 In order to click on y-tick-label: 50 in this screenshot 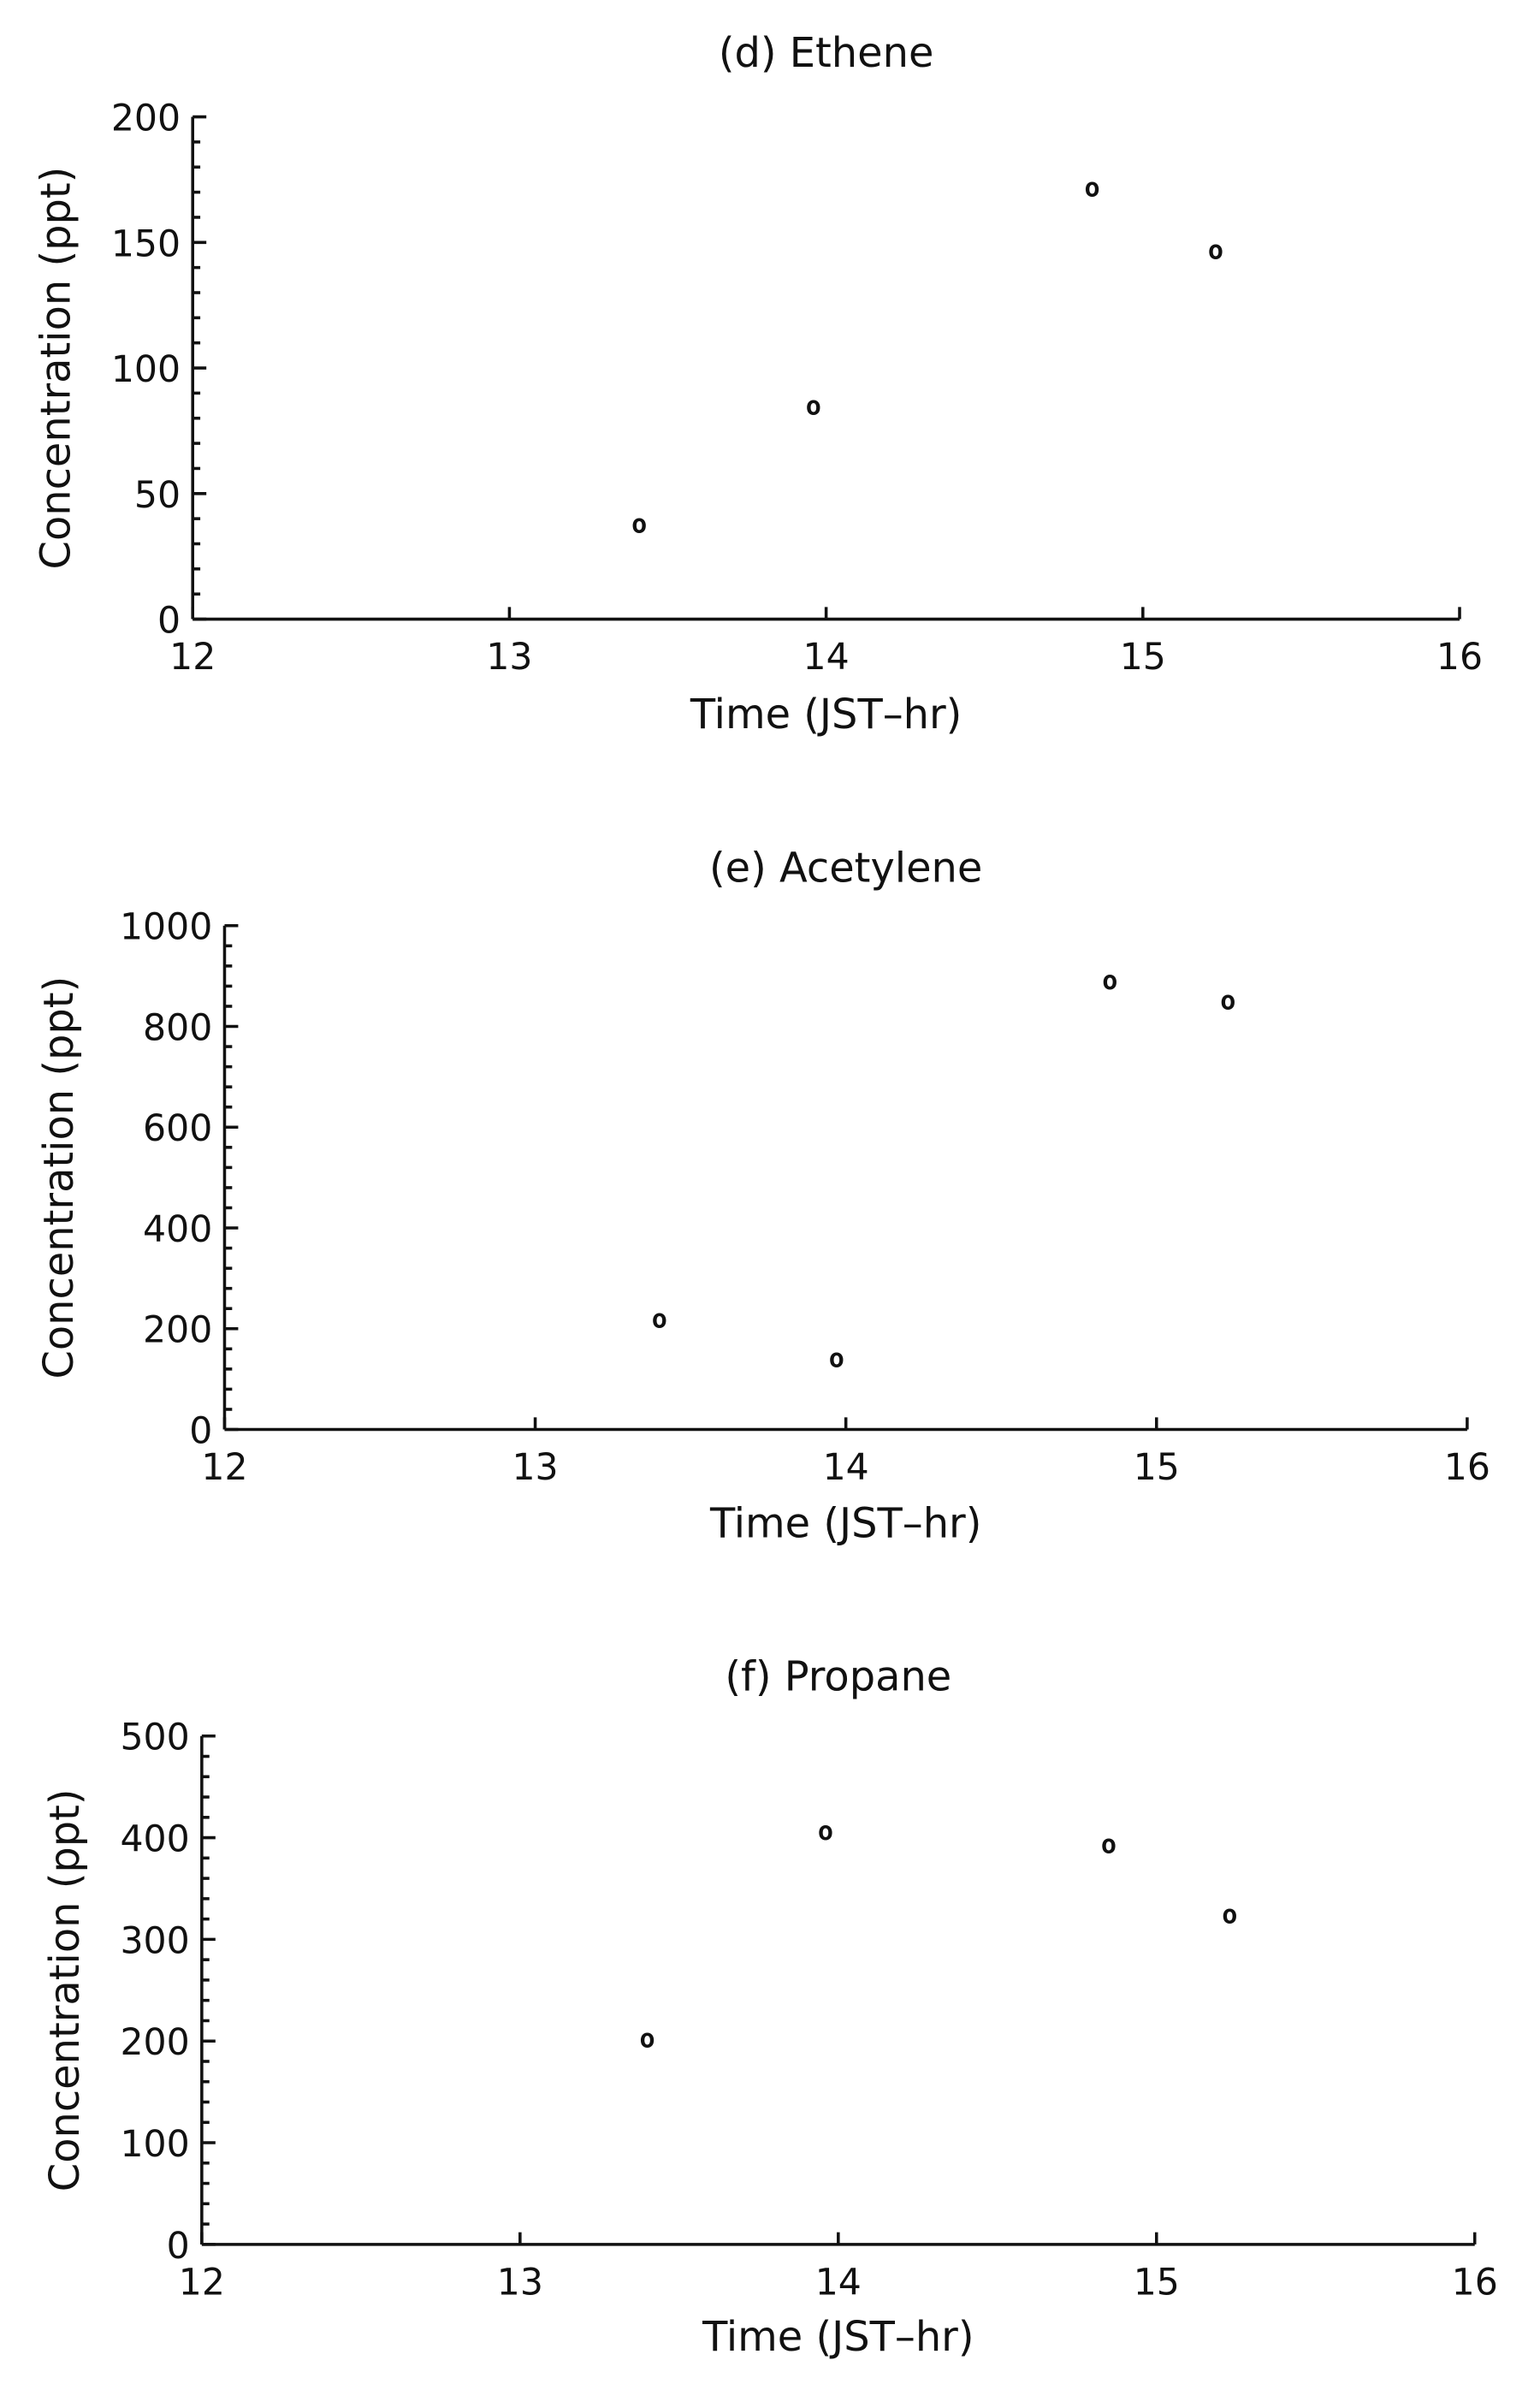, I will do `click(157, 495)`.